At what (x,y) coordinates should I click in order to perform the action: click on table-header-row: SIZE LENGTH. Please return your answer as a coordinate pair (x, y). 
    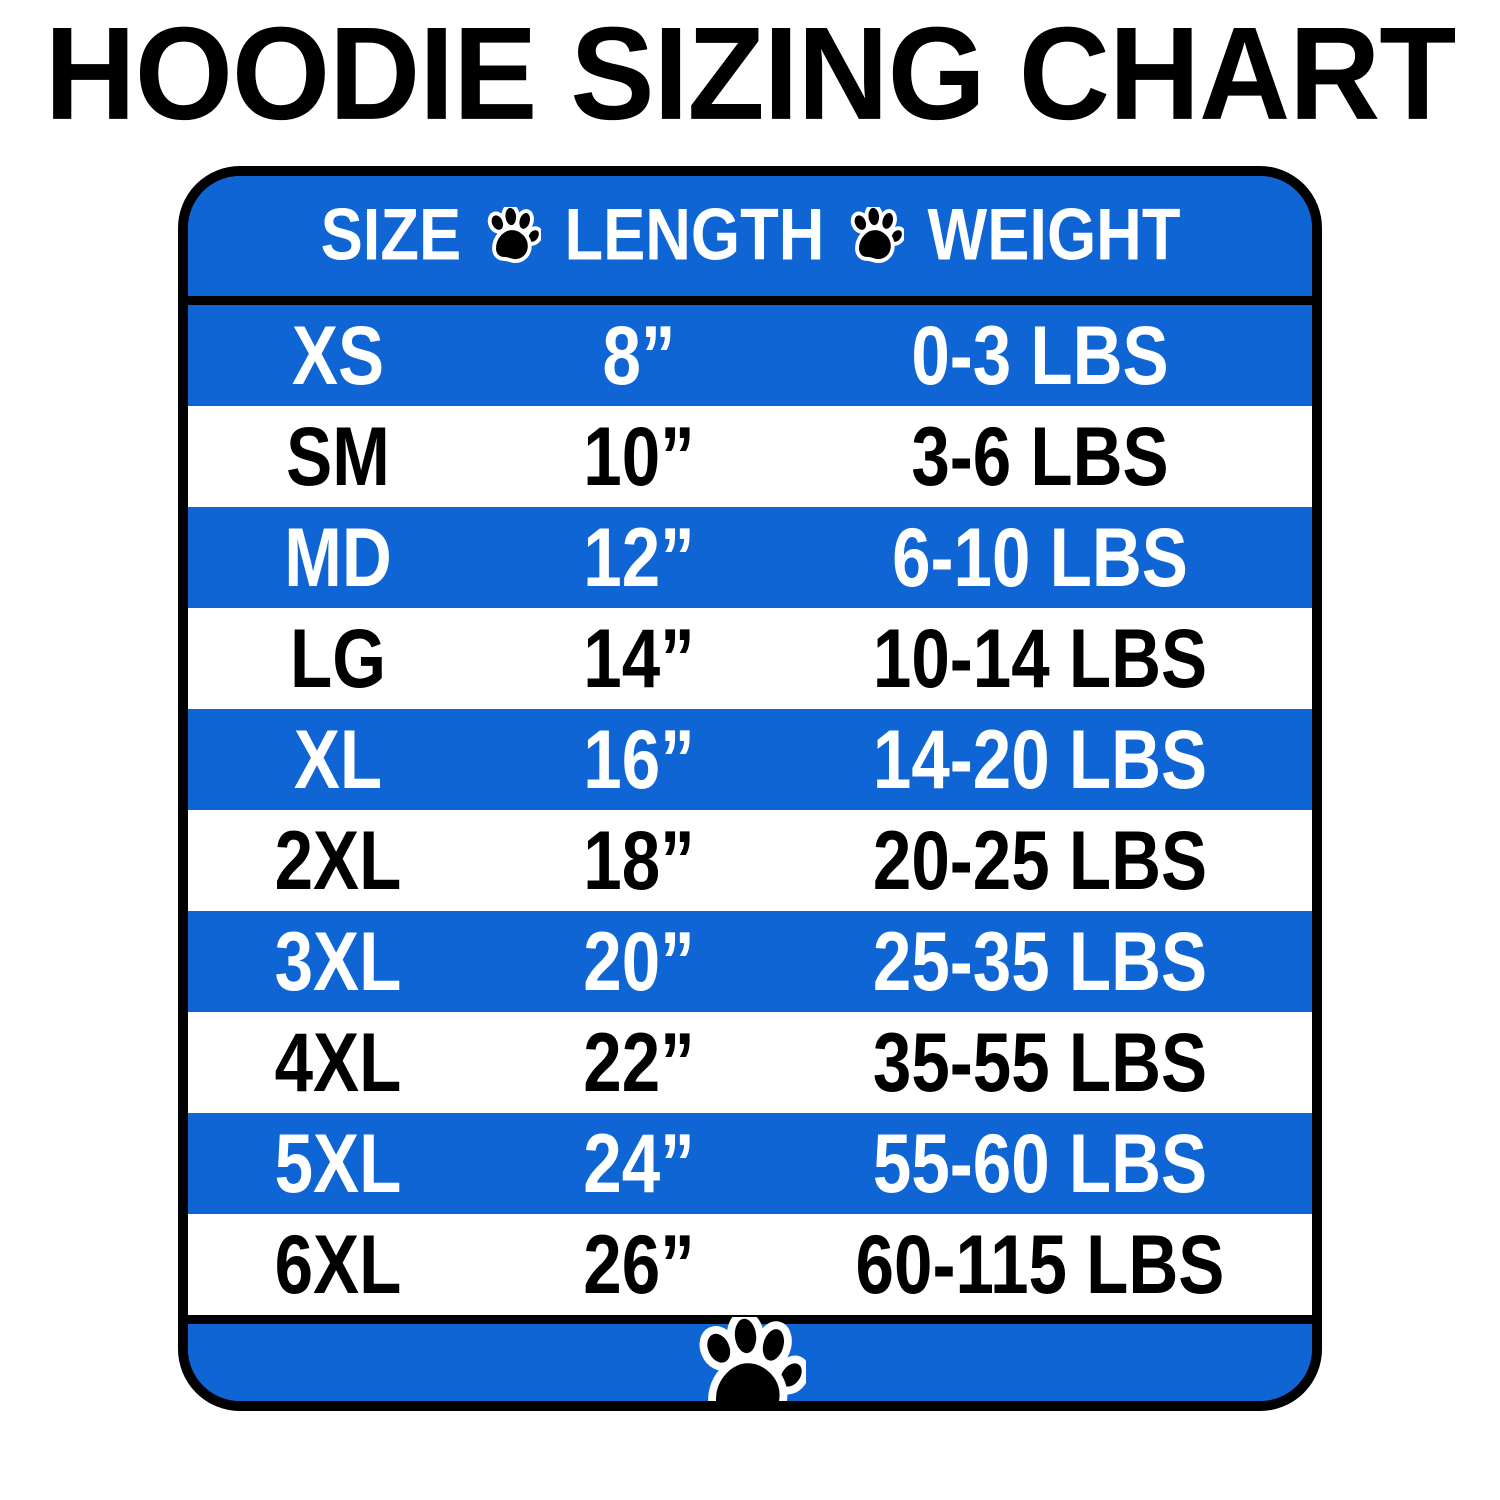
    Looking at the image, I should click on (750, 240).